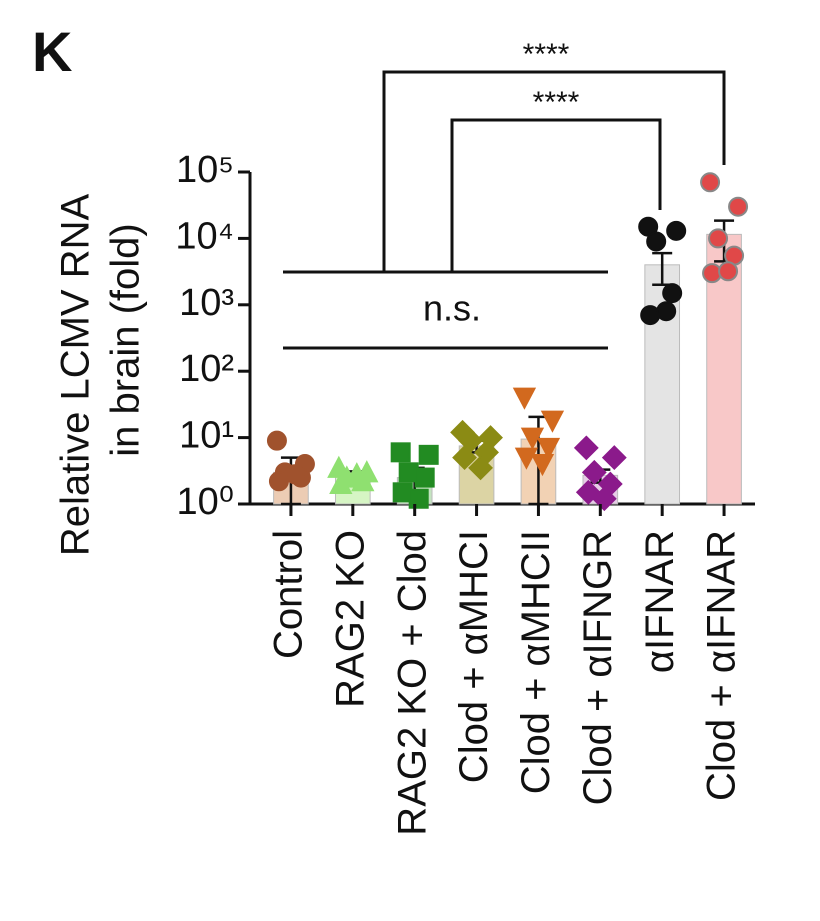 This screenshot has width=820, height=921. Describe the element at coordinates (204, 236) in the screenshot. I see `y-tick-label: 10⁴` at that location.